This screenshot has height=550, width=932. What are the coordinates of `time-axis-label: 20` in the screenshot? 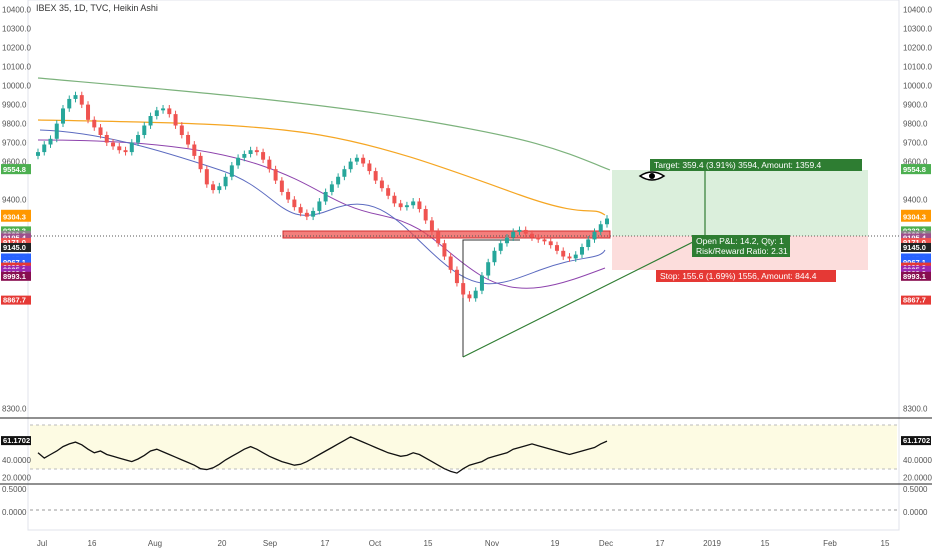 It's located at (222, 543).